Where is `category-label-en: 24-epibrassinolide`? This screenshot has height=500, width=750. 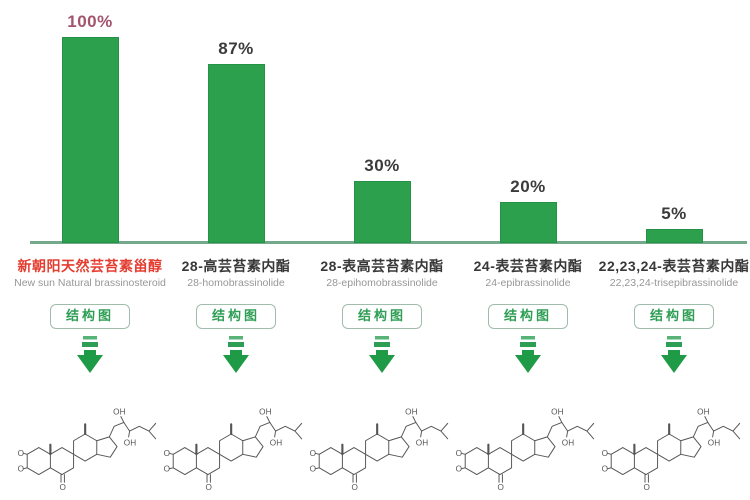
category-label-en: 24-epibrassinolide is located at coordinates (528, 283).